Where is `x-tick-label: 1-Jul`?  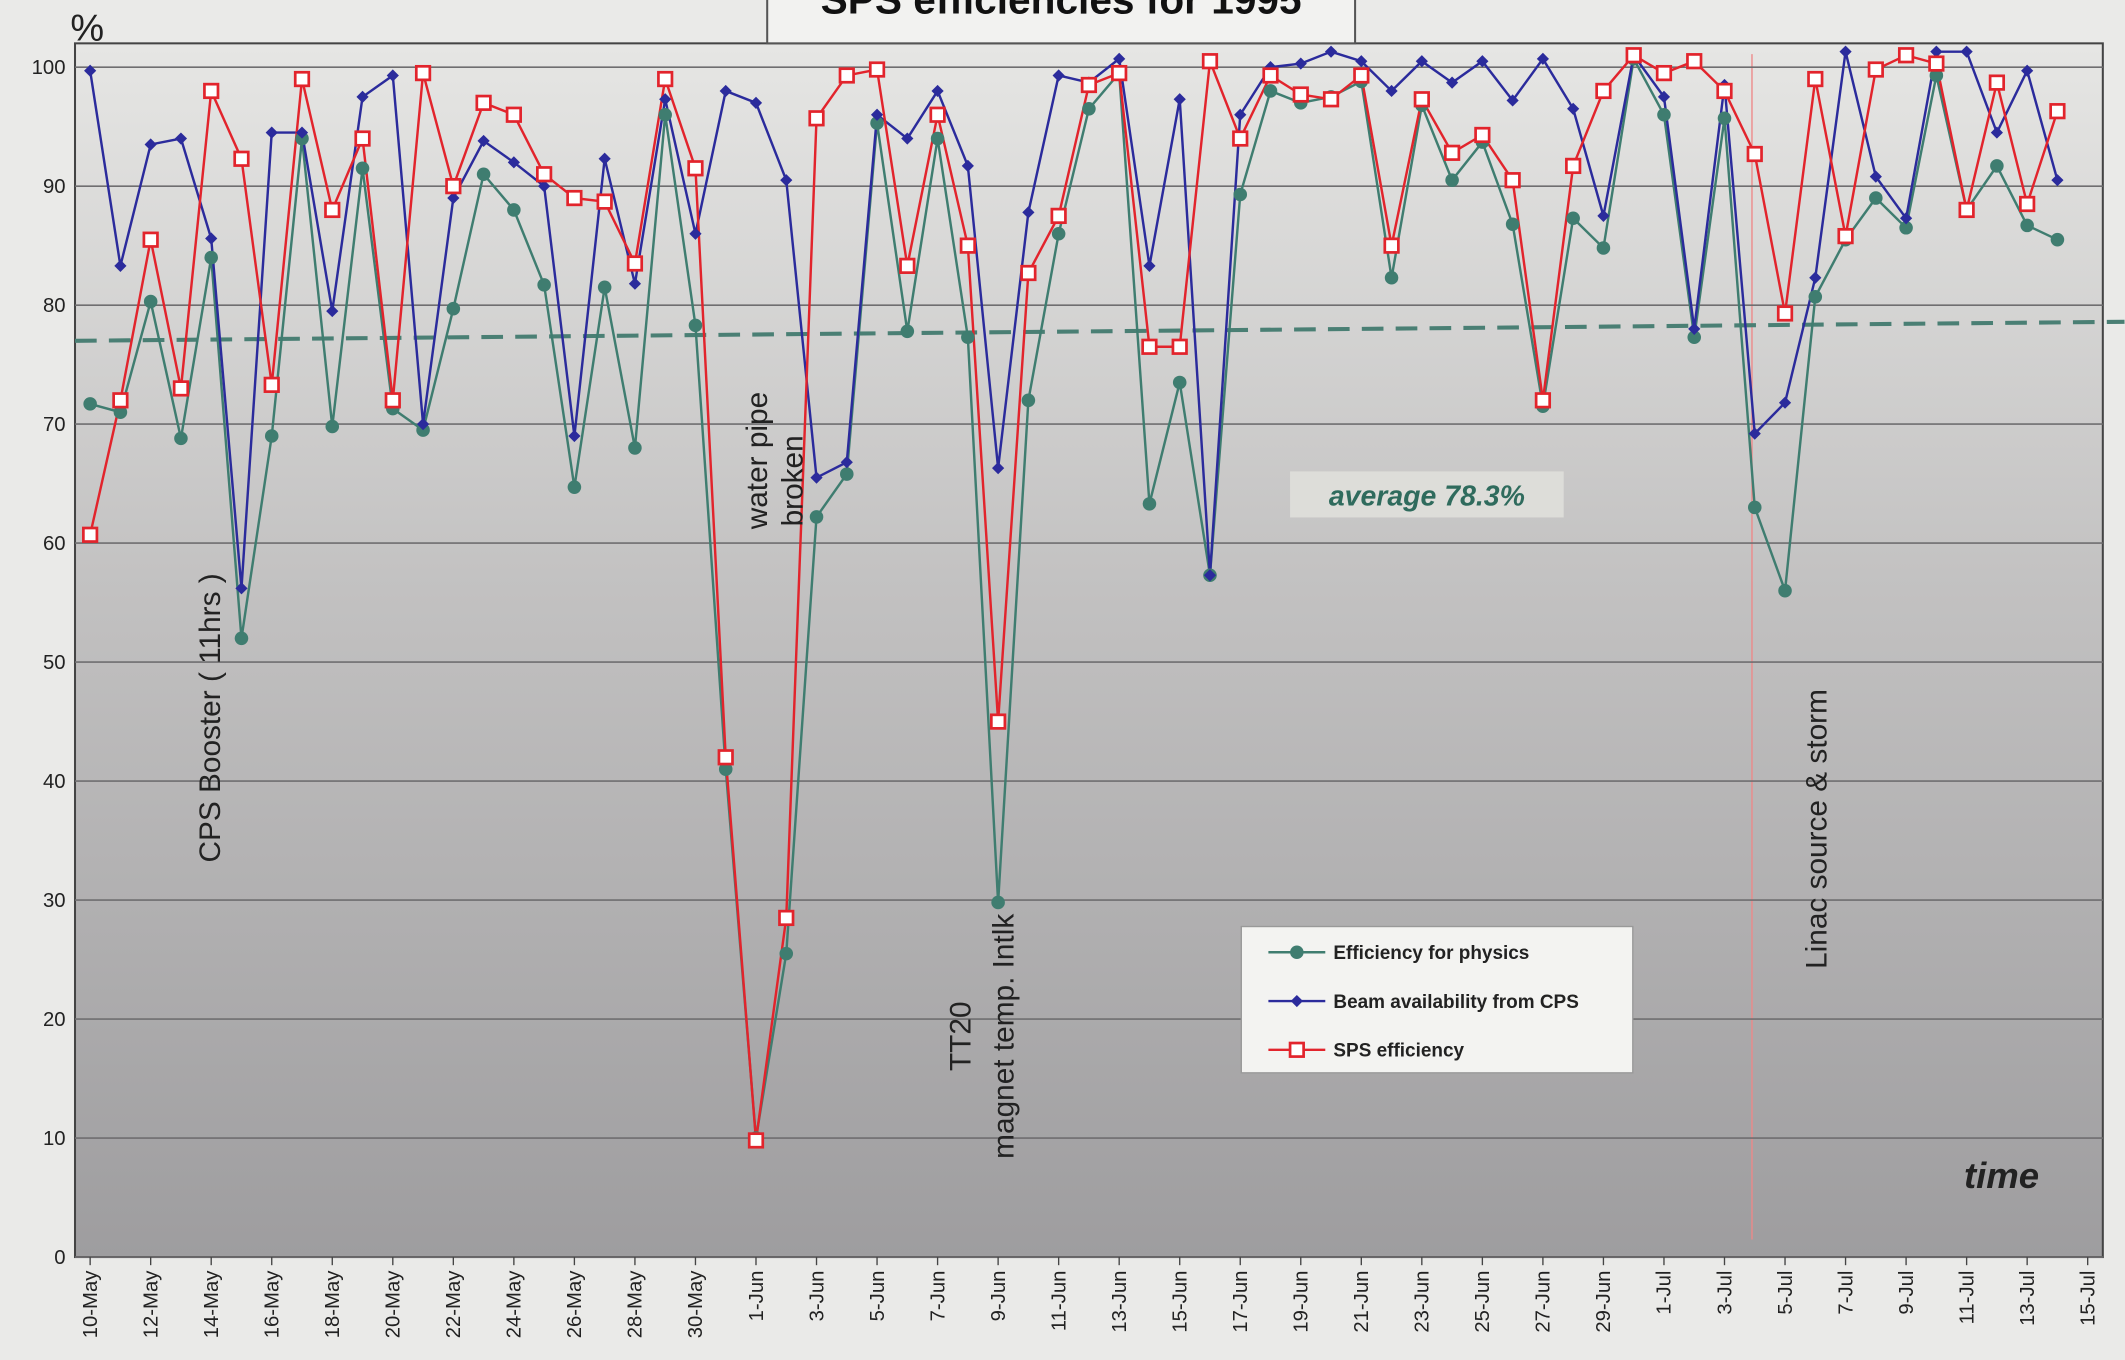
x-tick-label: 1-Jul is located at coordinates (1665, 1293).